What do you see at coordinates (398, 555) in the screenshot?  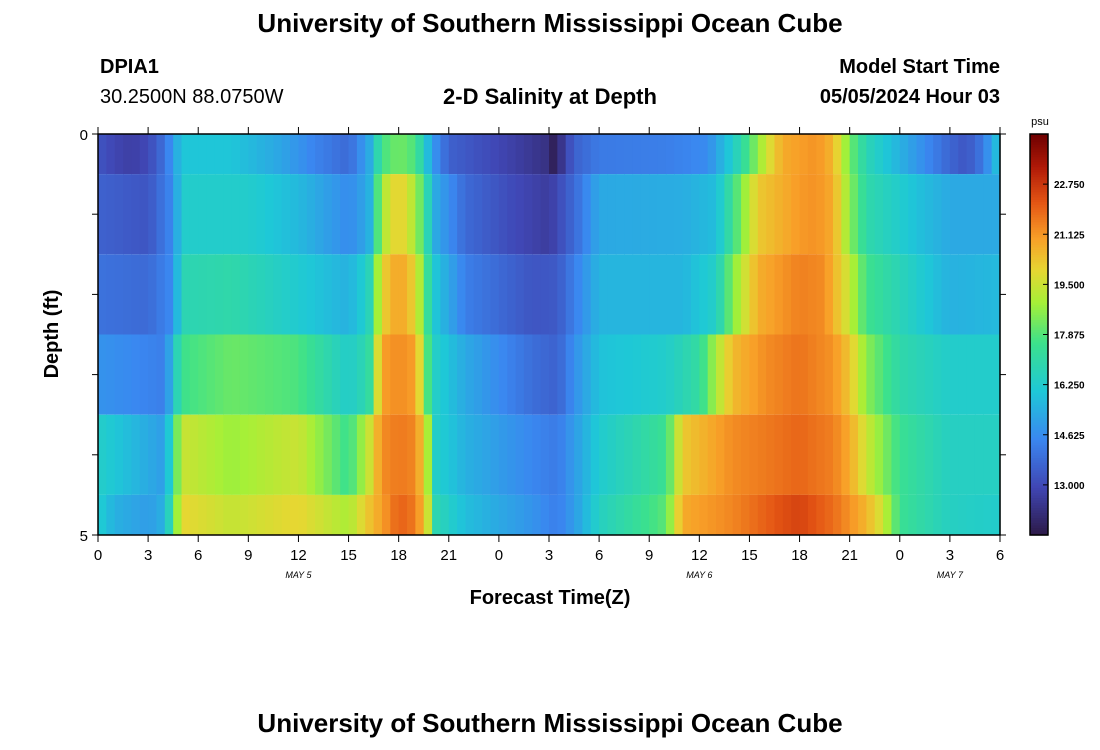 I see `x-tick-label: 18` at bounding box center [398, 555].